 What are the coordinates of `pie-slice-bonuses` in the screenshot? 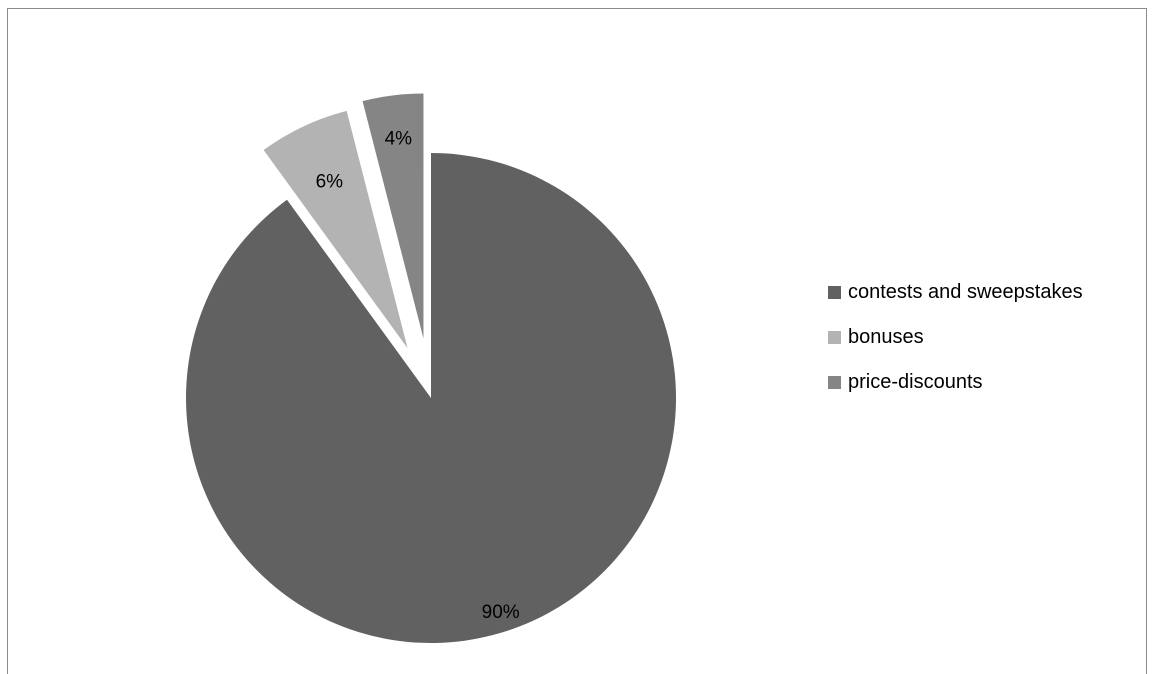 It's located at (335, 229).